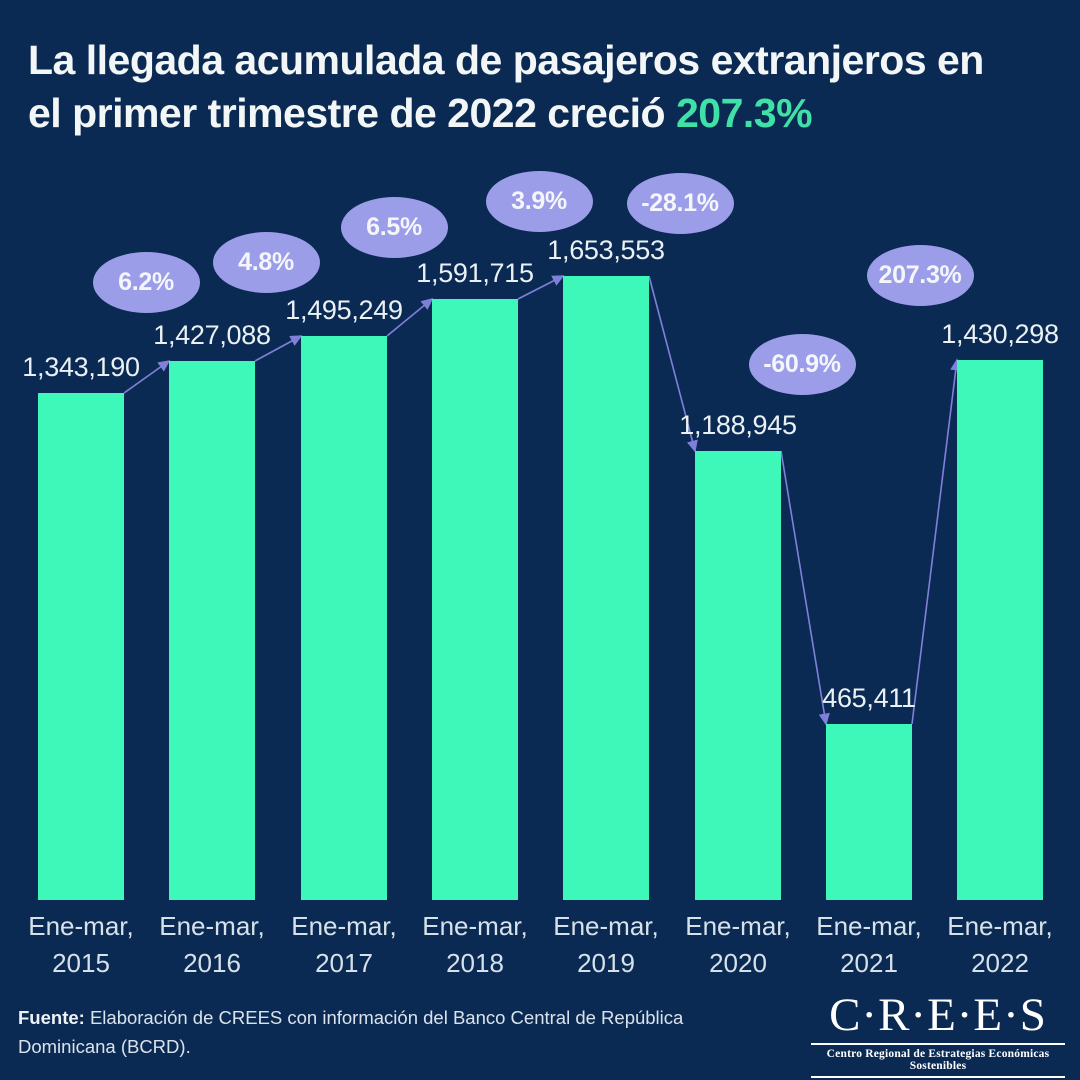 The image size is (1080, 1080). What do you see at coordinates (869, 698) in the screenshot?
I see `bar-value-label: 465,411` at bounding box center [869, 698].